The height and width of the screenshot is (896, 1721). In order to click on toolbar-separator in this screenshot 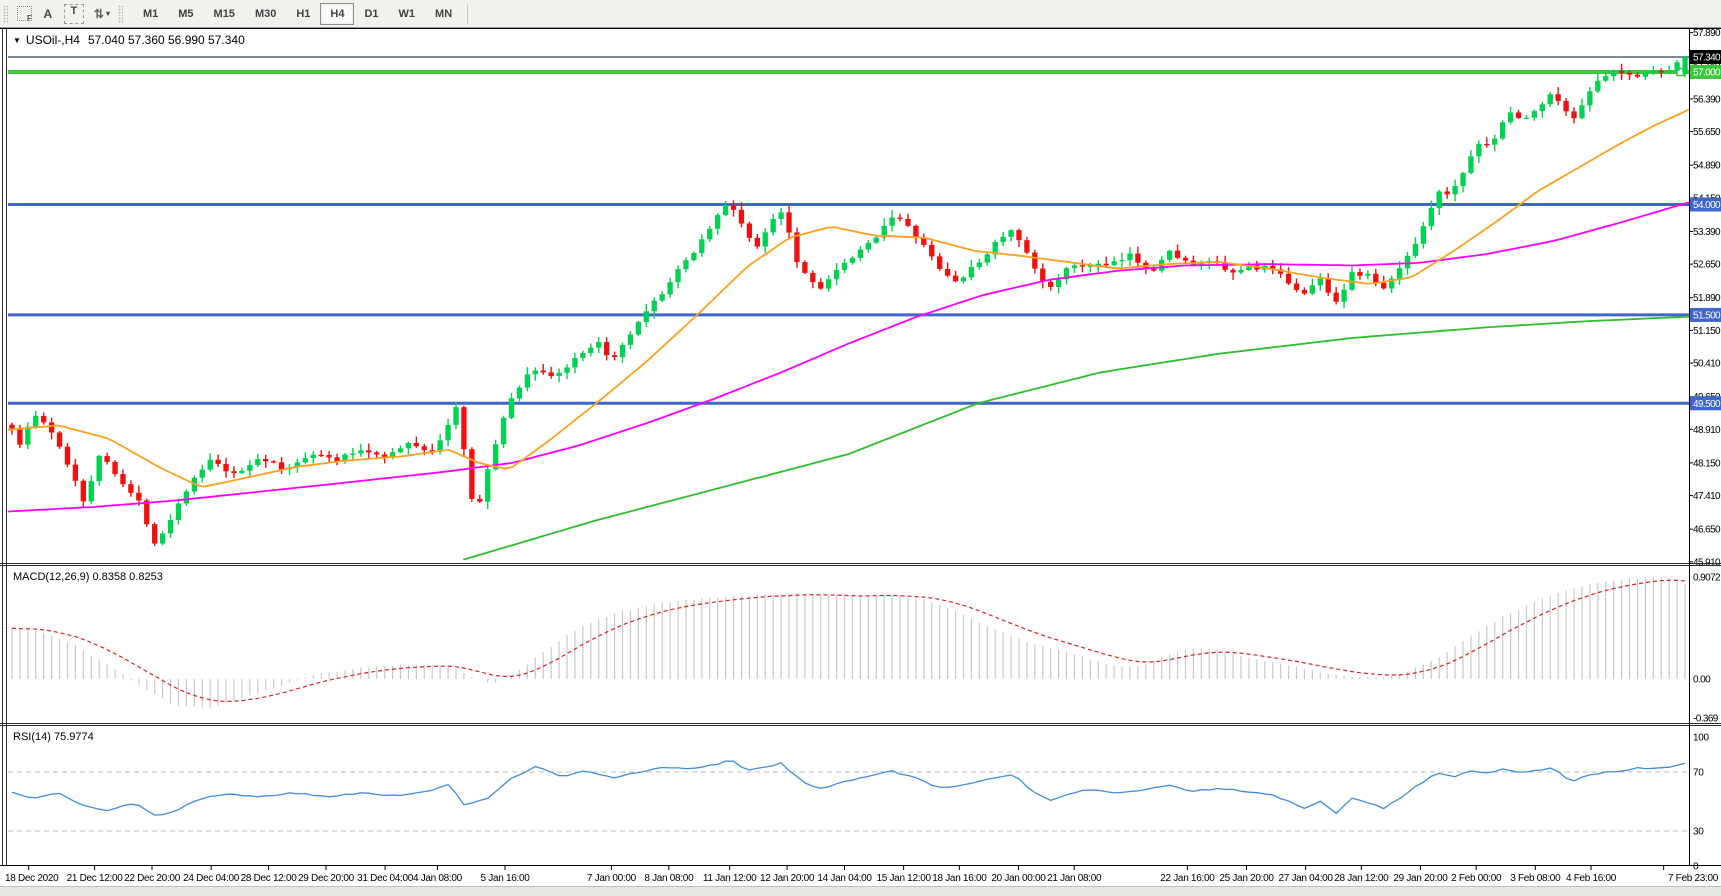, I will do `click(468, 13)`.